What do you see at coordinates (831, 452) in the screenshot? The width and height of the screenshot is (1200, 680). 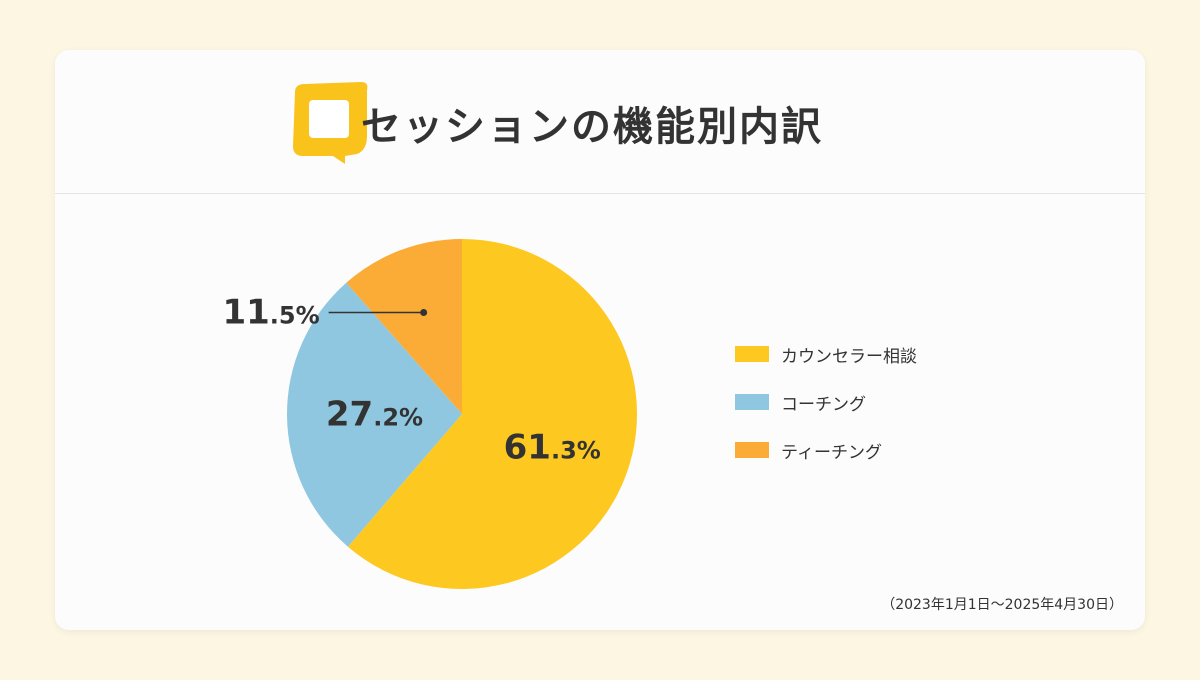 I see `legend-label: ティーチング` at bounding box center [831, 452].